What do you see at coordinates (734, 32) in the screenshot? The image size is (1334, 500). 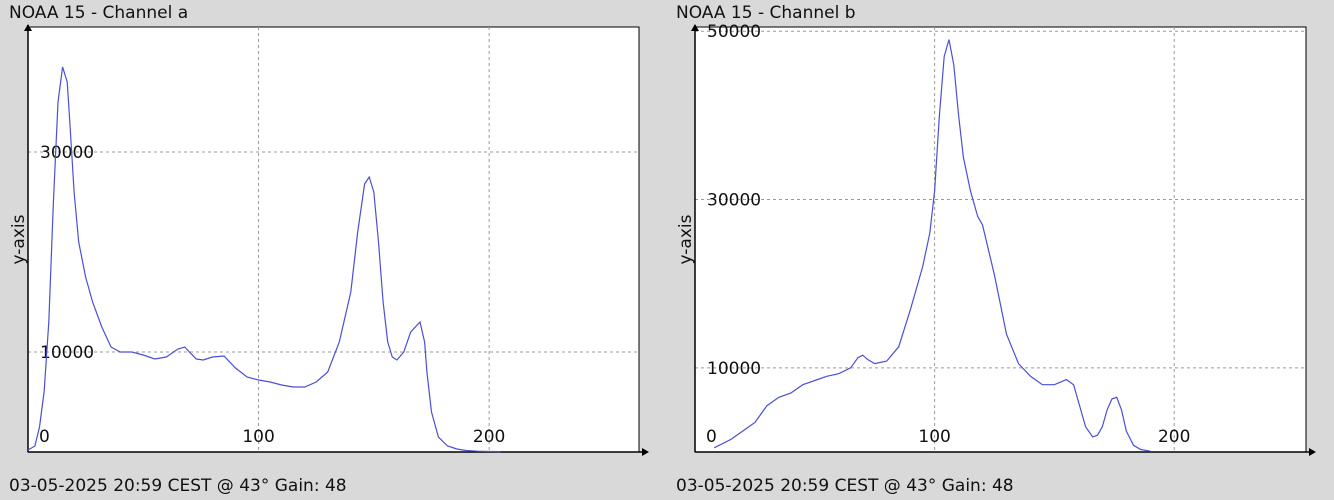 I see `y-tick-label: 50000` at bounding box center [734, 32].